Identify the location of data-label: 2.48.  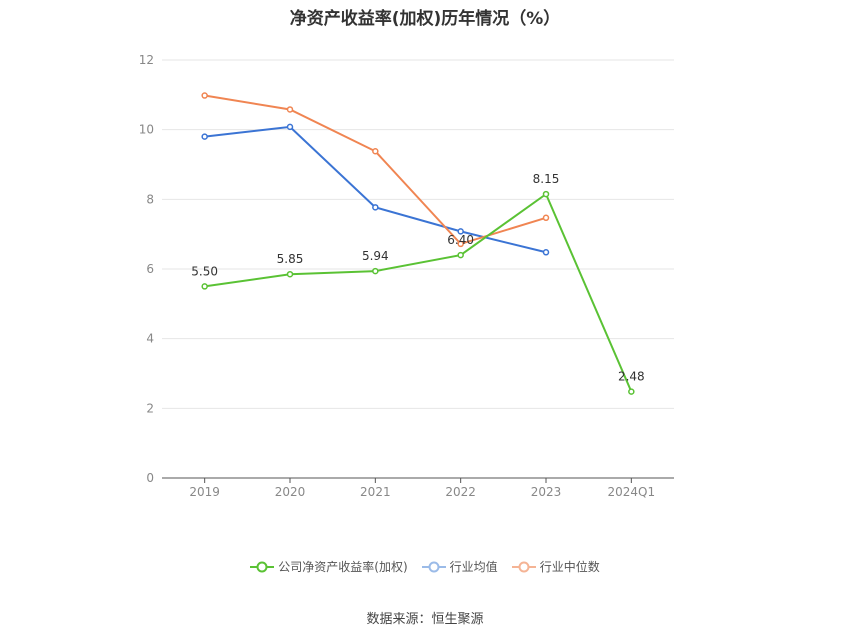
(631, 377).